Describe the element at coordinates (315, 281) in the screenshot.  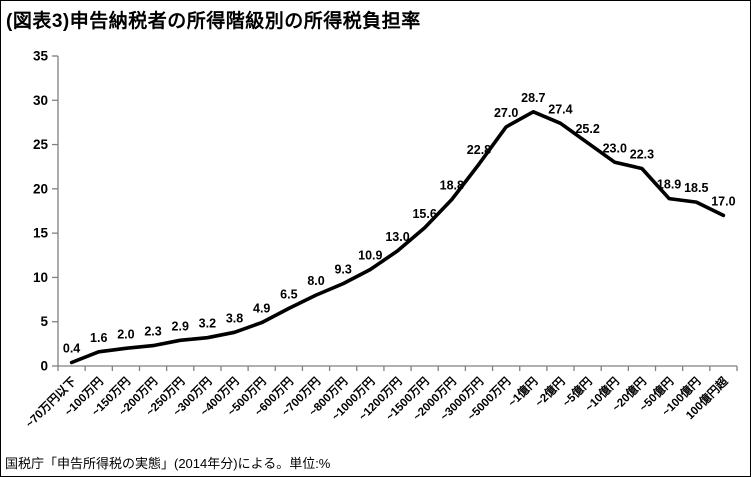
I see `data-label: 8.0` at that location.